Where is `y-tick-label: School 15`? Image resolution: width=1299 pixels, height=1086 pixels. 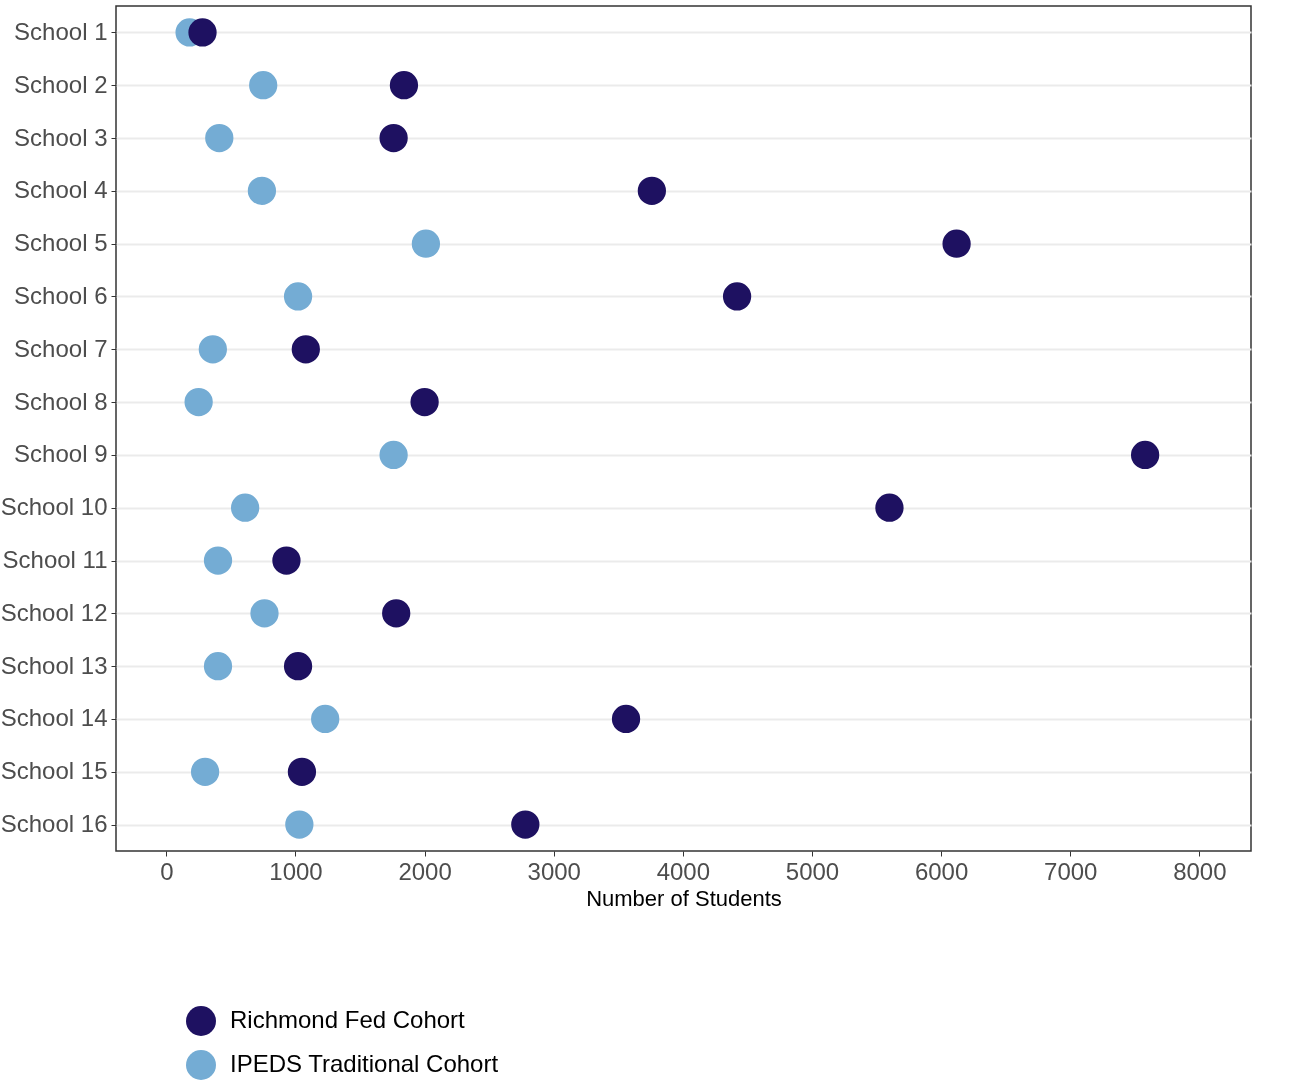 y-tick-label: School 15 is located at coordinates (54, 771).